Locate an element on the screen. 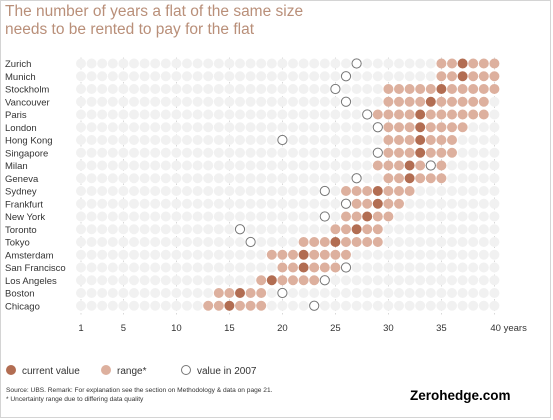 The image size is (553, 420). city-row: Singapore is located at coordinates (252, 153).